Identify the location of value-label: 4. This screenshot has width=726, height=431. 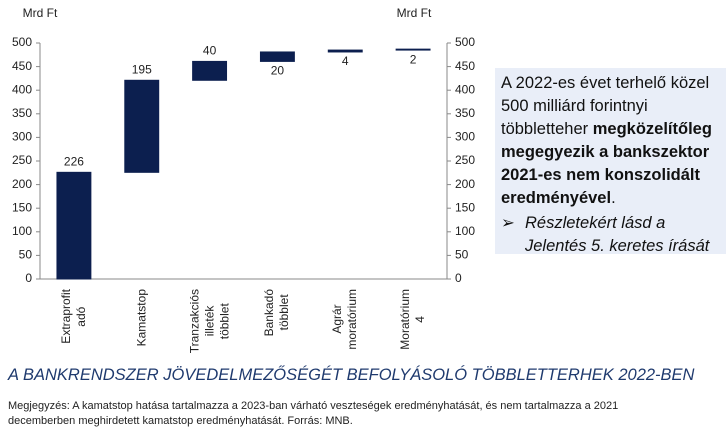
(345, 61).